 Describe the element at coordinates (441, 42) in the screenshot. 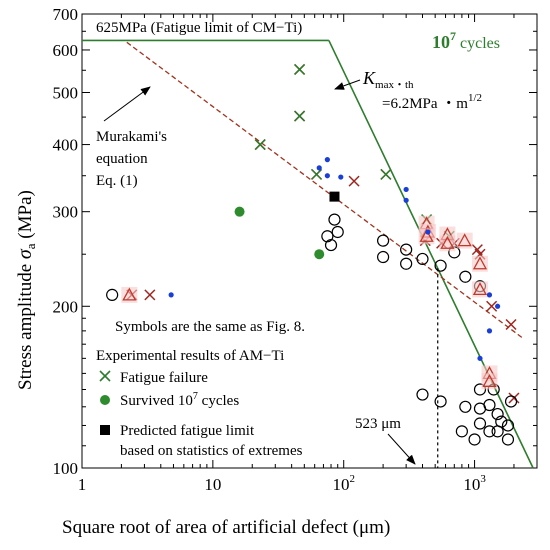

I see `cycles-base: 10` at that location.